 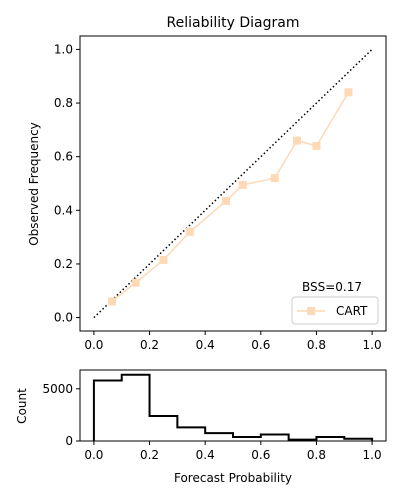 What do you see at coordinates (69, 441) in the screenshot?
I see `y-tick-label: 0` at bounding box center [69, 441].